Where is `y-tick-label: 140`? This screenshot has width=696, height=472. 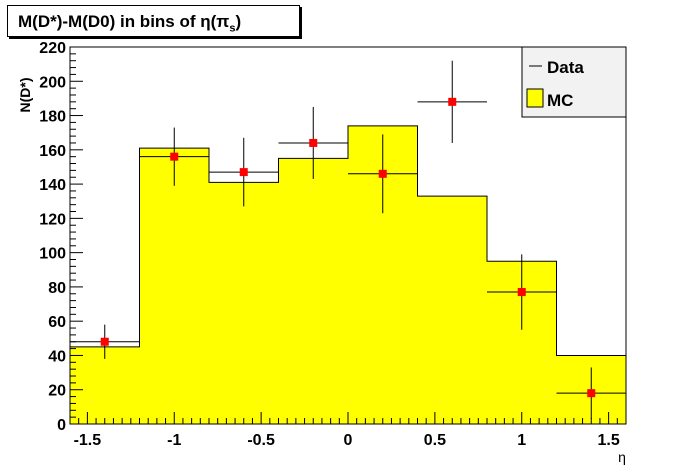 y-tick-label: 140 is located at coordinates (52, 185).